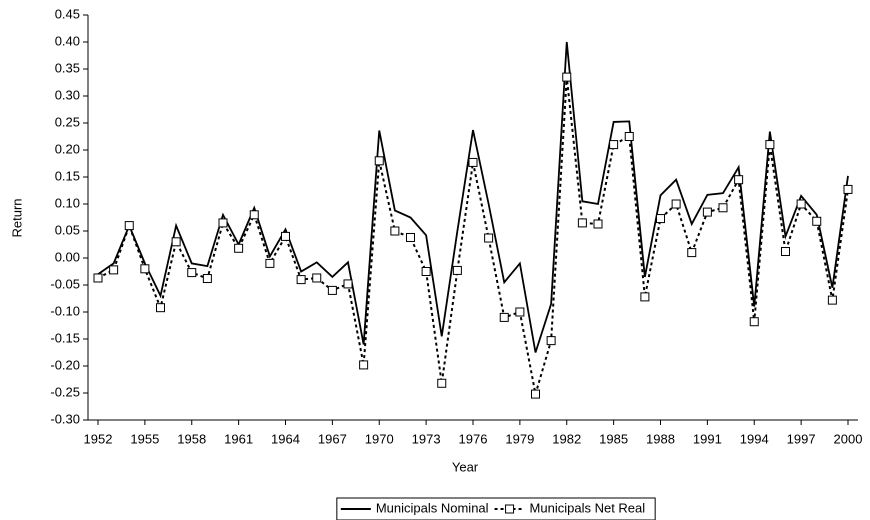  I want to click on x-tick-label: 1961, so click(238, 438).